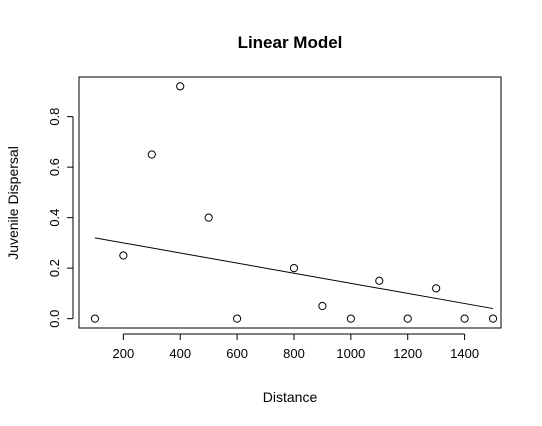 This screenshot has width=542, height=426. What do you see at coordinates (407, 353) in the screenshot?
I see `x-tick-label: 1200` at bounding box center [407, 353].